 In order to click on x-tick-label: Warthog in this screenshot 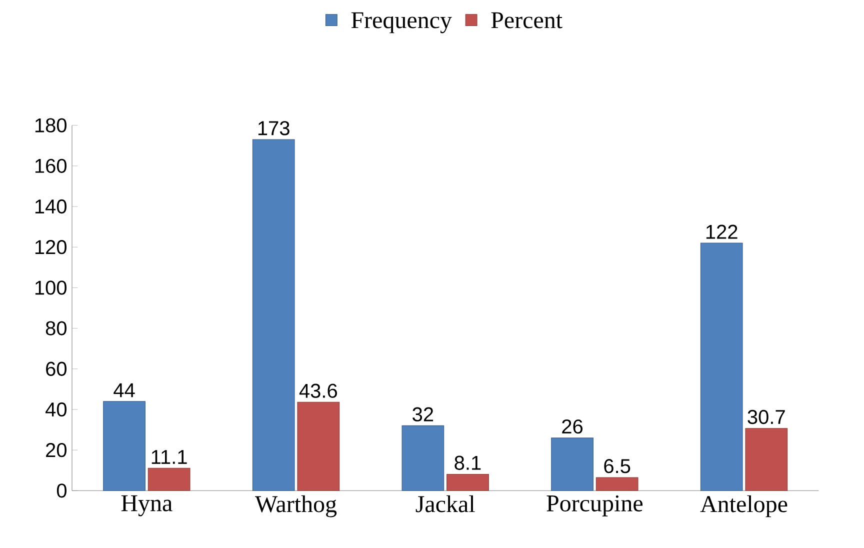, I will do `click(296, 506)`.